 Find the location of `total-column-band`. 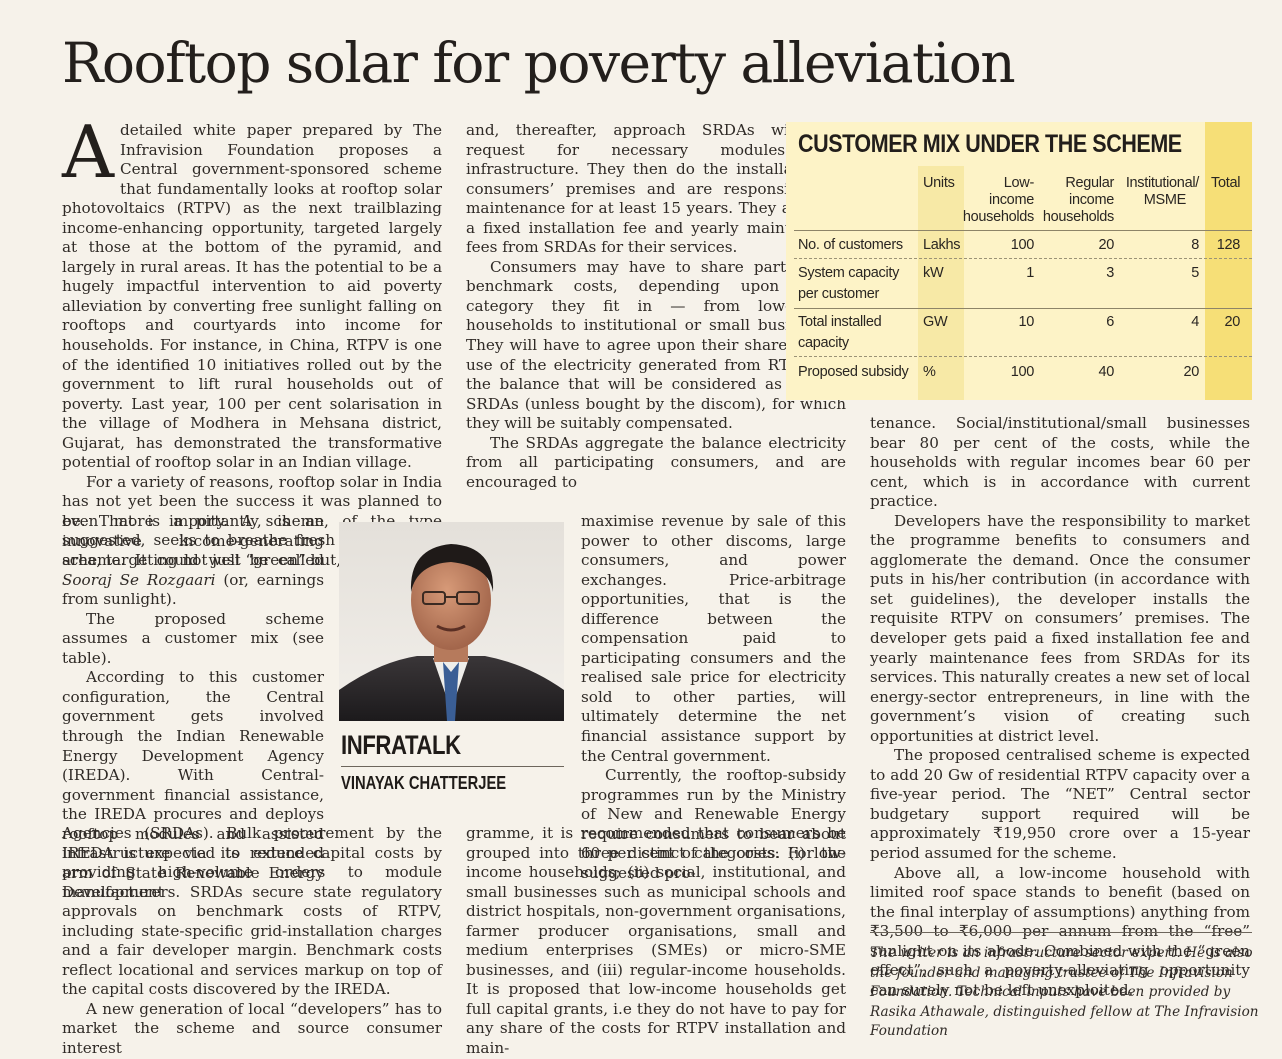

total-column-band is located at coordinates (1228, 261).